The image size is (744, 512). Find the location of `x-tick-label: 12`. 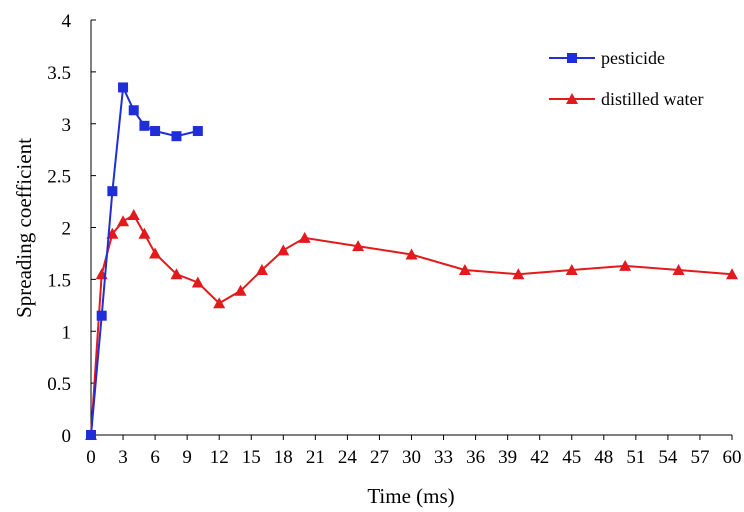

x-tick-label: 12 is located at coordinates (219, 457).